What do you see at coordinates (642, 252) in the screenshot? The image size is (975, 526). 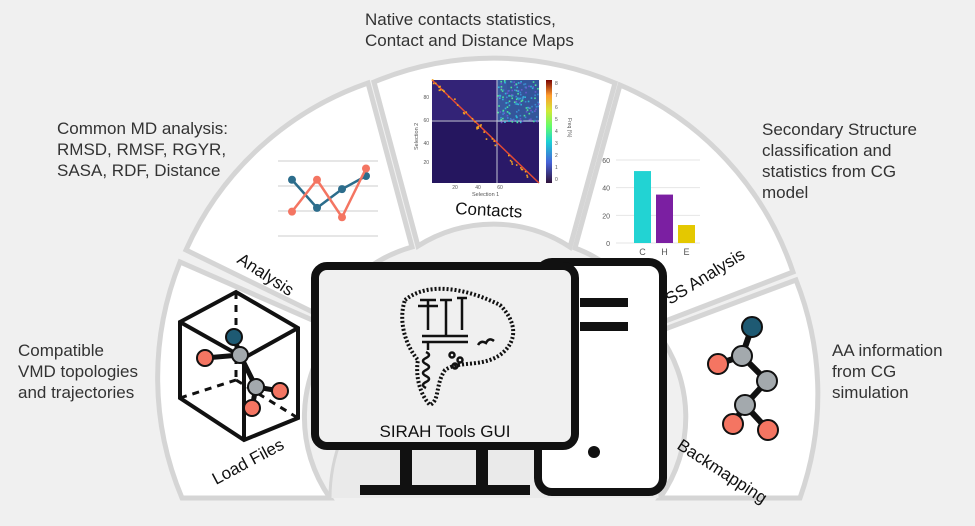 I see `ss-x-tick: C` at bounding box center [642, 252].